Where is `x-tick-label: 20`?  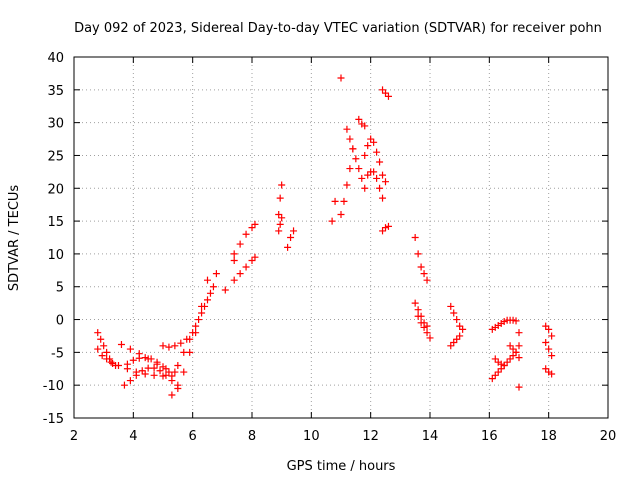
x-tick-label: 20 is located at coordinates (608, 436).